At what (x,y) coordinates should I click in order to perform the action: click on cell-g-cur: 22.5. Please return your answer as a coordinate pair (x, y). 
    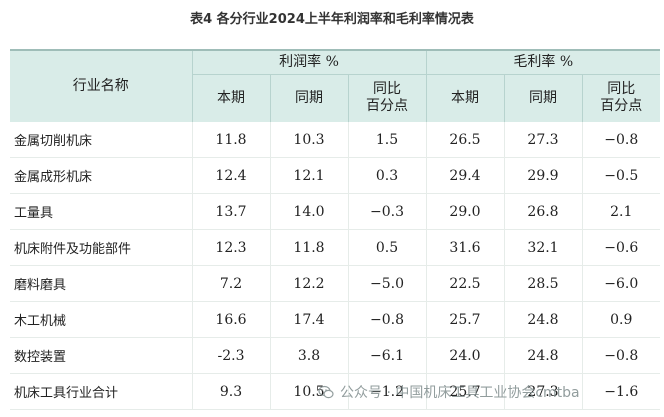
    Looking at the image, I should click on (465, 283).